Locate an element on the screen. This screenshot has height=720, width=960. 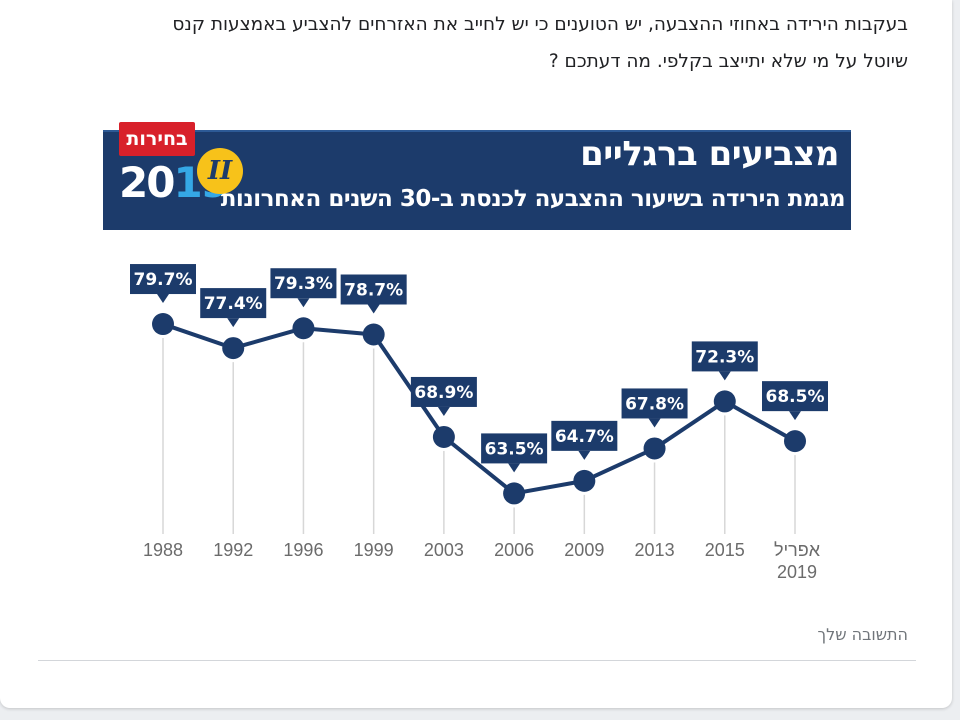
data-label: 77.4% is located at coordinates (233, 308).